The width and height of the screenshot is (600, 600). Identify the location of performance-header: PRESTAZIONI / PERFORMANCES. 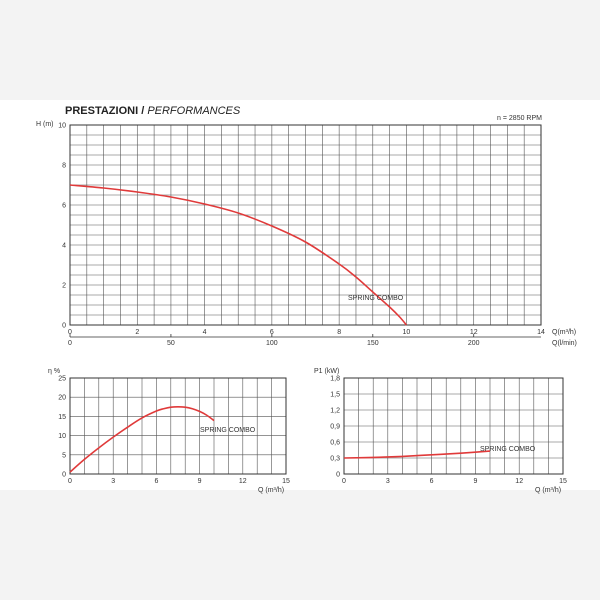
(152, 111).